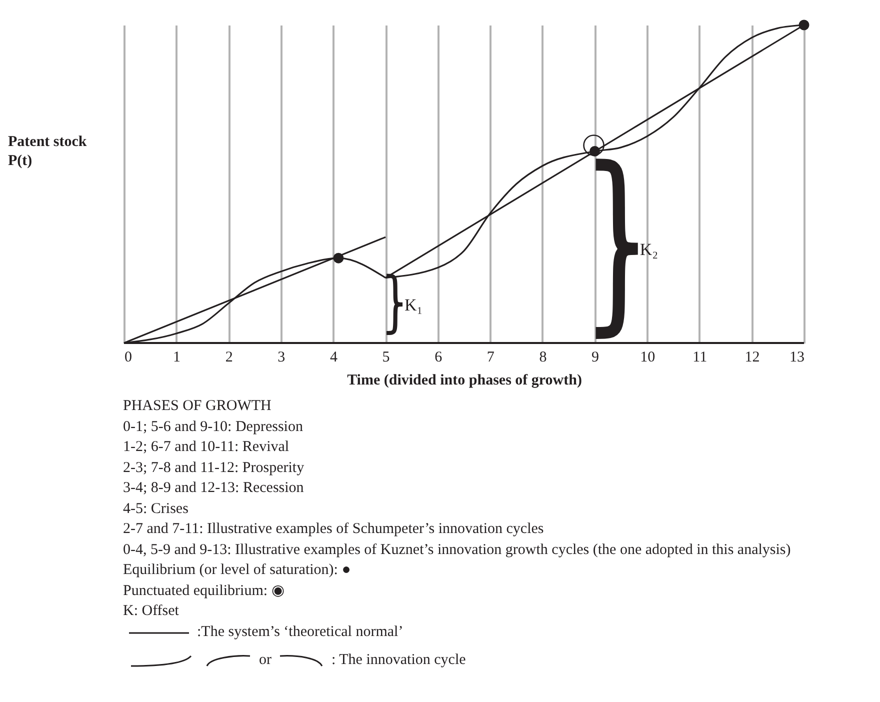 Image resolution: width=880 pixels, height=702 pixels. I want to click on text: 4-5: Crises, so click(156, 509).